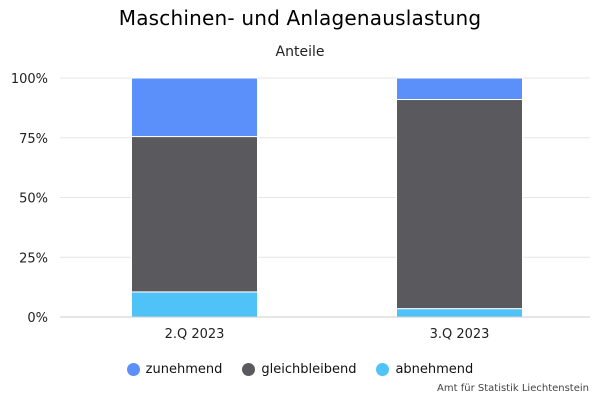 Image resolution: width=600 pixels, height=400 pixels. Describe the element at coordinates (184, 369) in the screenshot. I see `legend-label: zunehmend` at that location.